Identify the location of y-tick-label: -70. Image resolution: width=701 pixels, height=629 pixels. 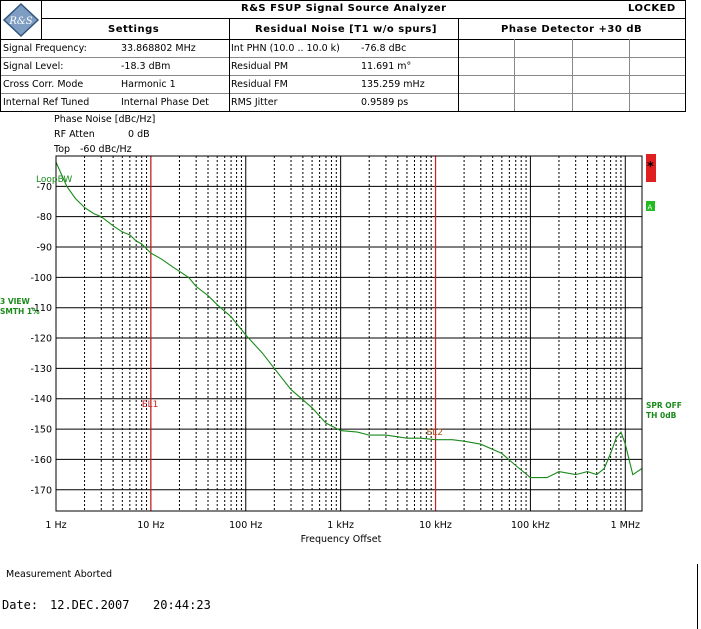
(44, 187).